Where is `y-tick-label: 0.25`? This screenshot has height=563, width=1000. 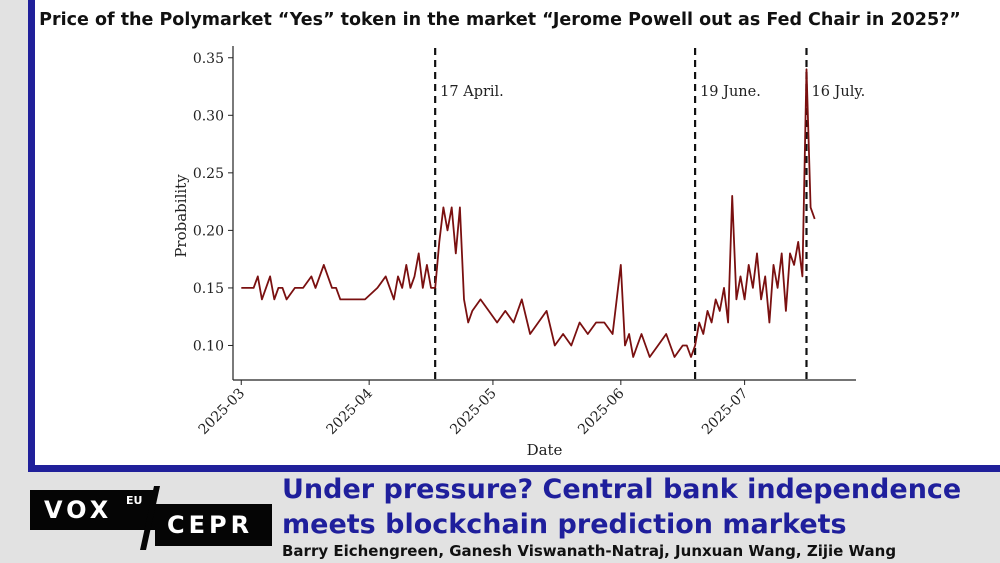
y-tick-label: 0.25 is located at coordinates (208, 174).